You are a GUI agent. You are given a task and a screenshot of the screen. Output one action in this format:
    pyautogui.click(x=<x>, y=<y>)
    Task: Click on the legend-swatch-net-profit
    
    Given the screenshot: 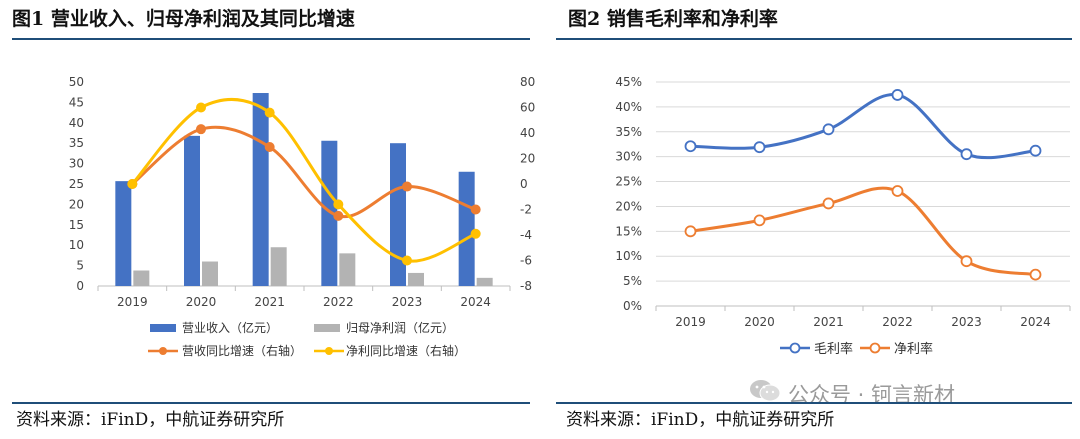 What is the action you would take?
    pyautogui.click(x=327, y=328)
    